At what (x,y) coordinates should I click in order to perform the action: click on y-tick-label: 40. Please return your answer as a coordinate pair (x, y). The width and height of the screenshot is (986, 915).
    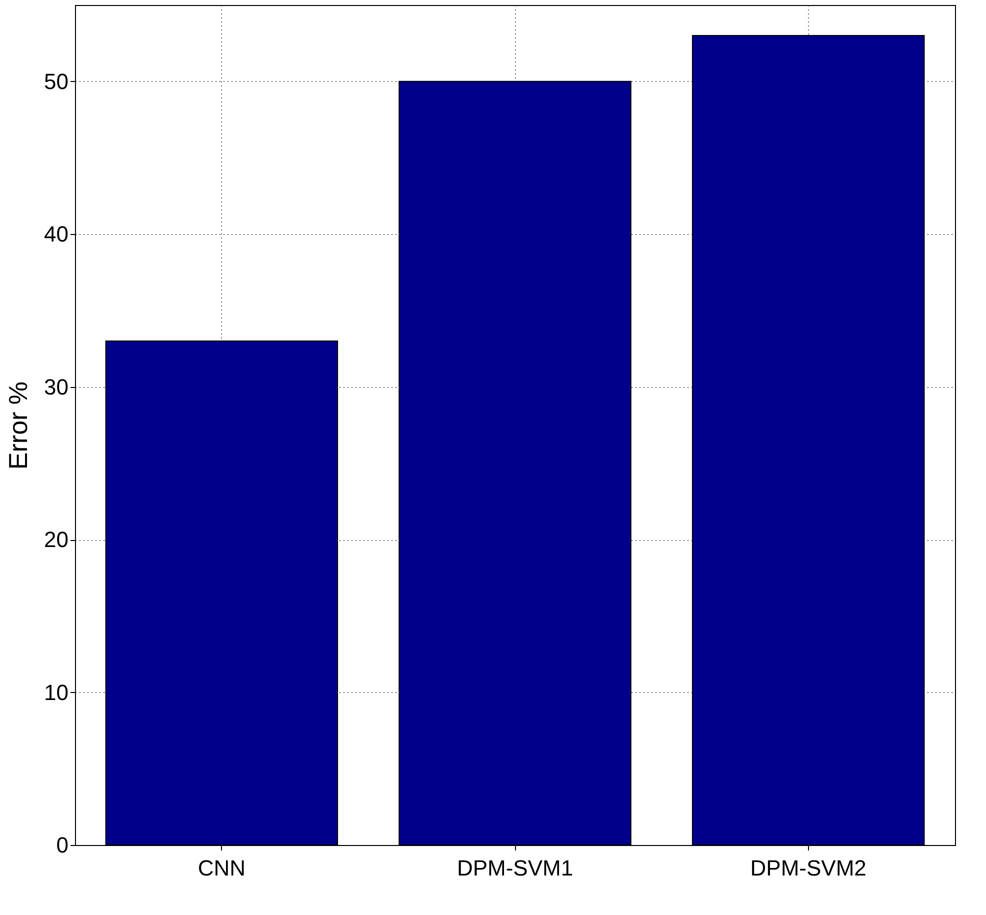
    Looking at the image, I should click on (56, 234).